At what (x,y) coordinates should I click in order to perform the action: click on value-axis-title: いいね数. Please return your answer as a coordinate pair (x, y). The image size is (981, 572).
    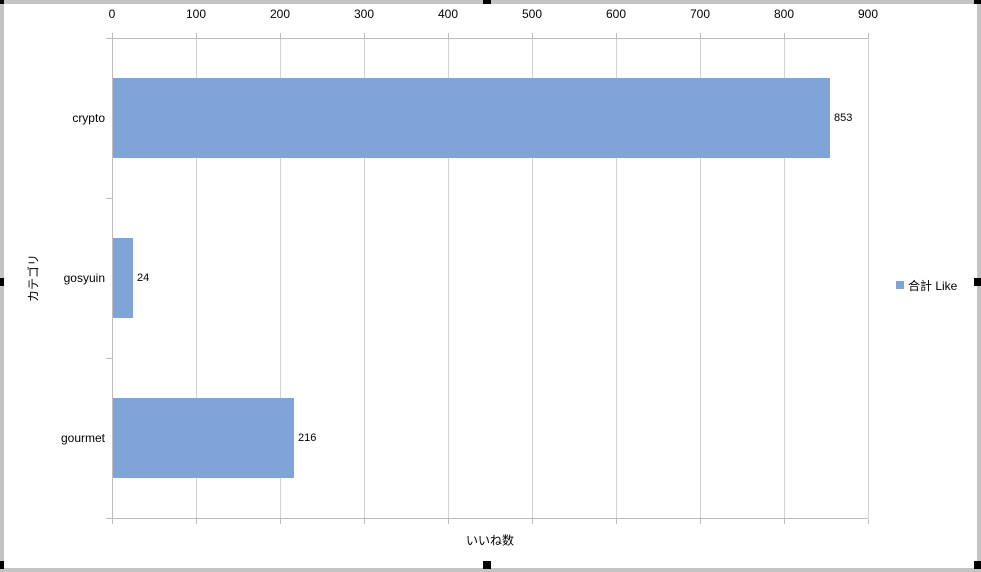
    Looking at the image, I should click on (490, 540).